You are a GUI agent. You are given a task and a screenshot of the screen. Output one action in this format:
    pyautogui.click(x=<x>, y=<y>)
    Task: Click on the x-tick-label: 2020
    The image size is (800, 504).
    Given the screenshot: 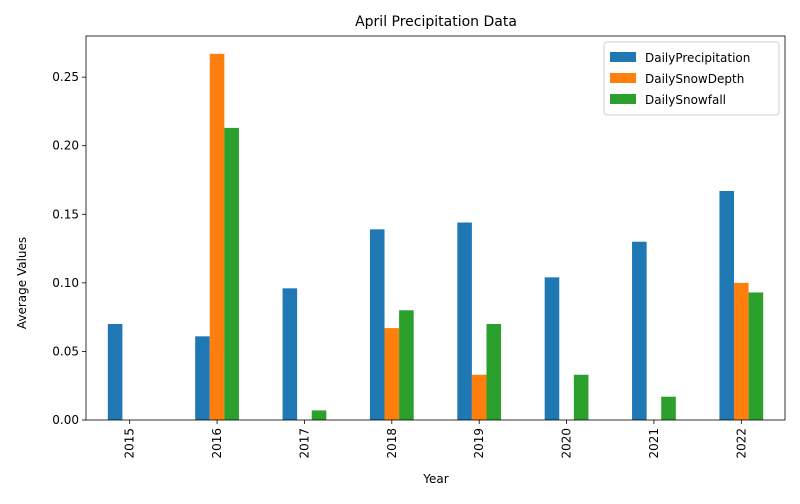 What is the action you would take?
    pyautogui.click(x=567, y=443)
    